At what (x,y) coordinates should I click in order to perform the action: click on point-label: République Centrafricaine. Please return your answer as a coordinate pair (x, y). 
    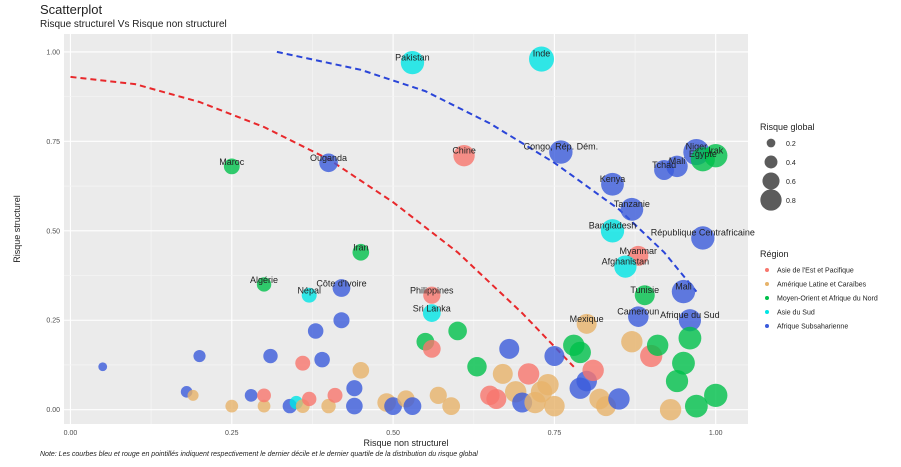
    Looking at the image, I should click on (703, 233).